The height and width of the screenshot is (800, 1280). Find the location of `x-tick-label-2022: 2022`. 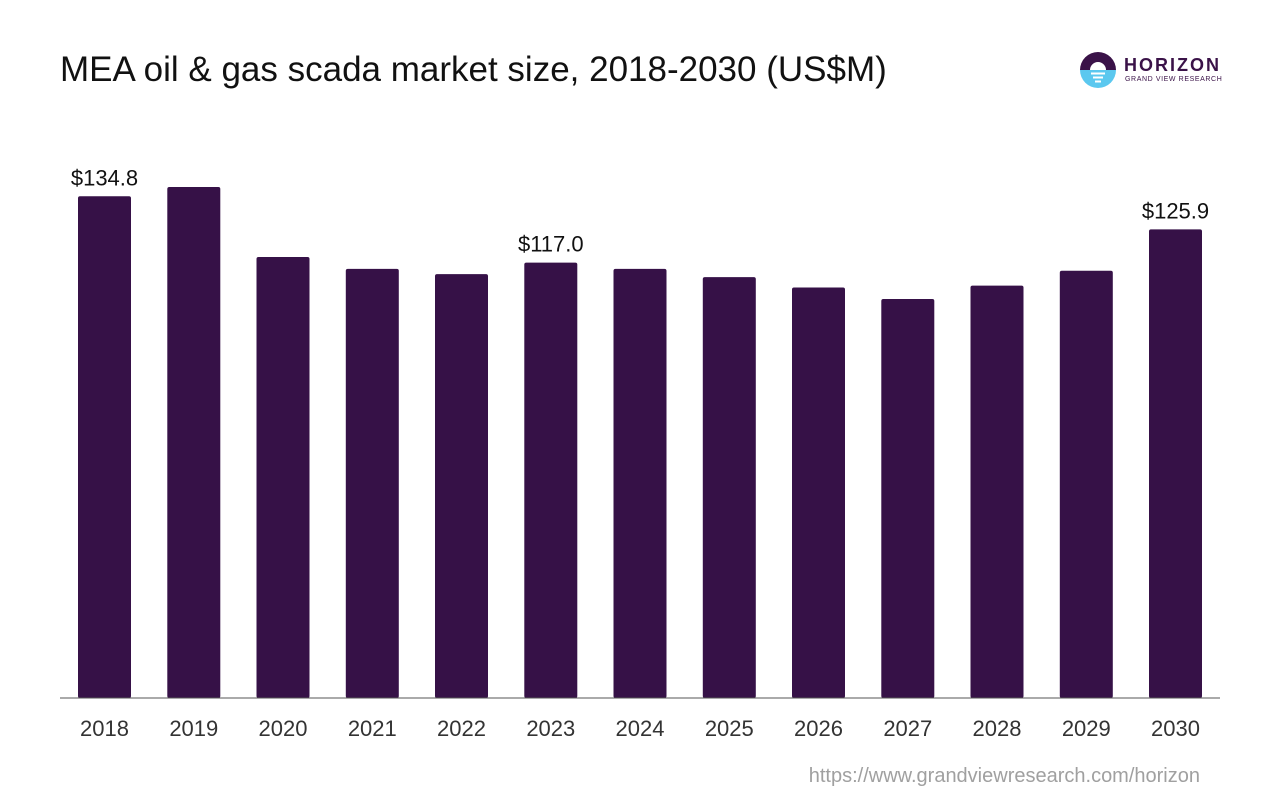

x-tick-label-2022: 2022 is located at coordinates (461, 728).